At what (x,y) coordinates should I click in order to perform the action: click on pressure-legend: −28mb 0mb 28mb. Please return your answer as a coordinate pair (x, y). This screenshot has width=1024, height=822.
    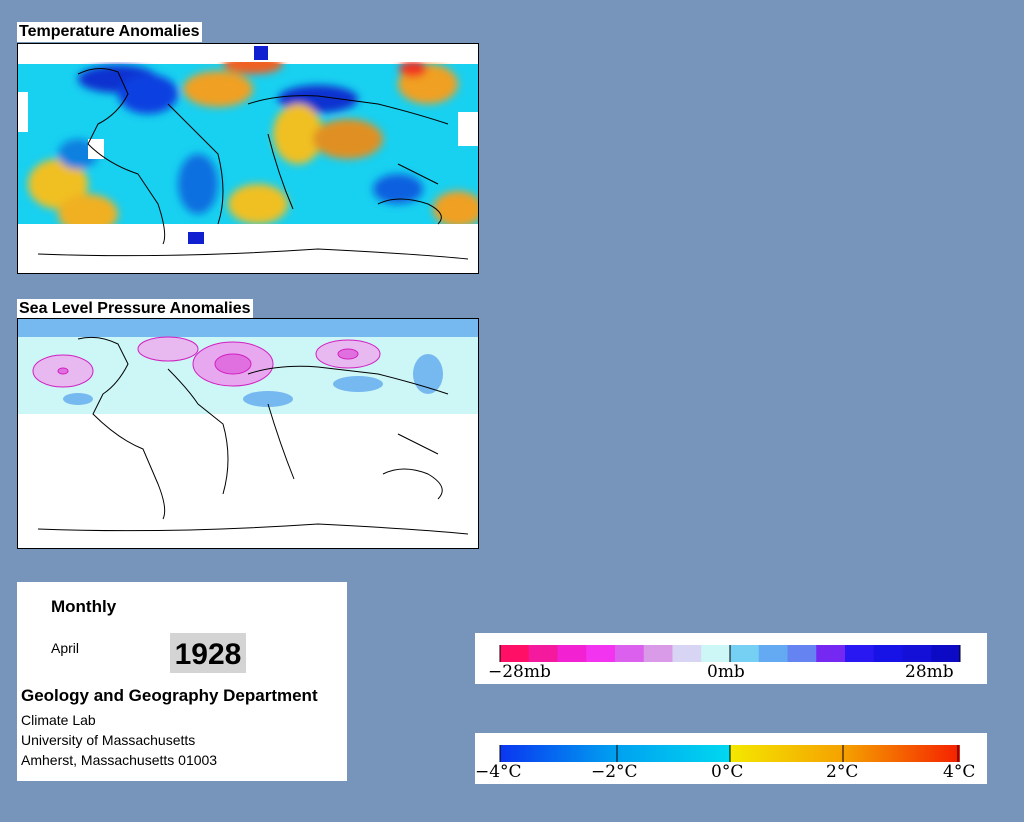
    Looking at the image, I should click on (731, 658).